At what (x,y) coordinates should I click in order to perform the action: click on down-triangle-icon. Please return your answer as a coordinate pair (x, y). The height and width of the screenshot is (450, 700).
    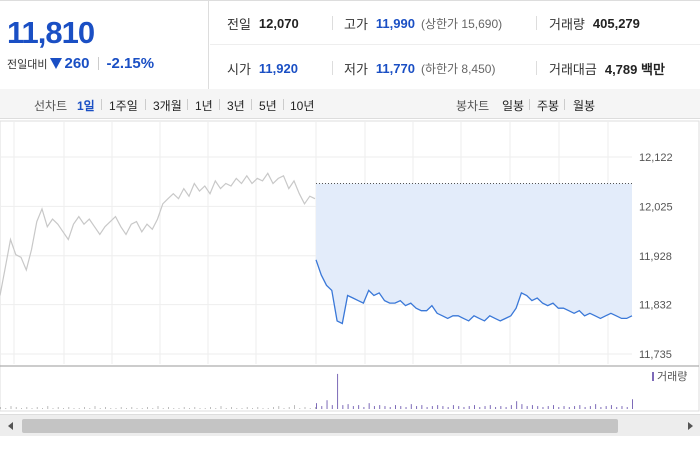
    Looking at the image, I should click on (56, 63).